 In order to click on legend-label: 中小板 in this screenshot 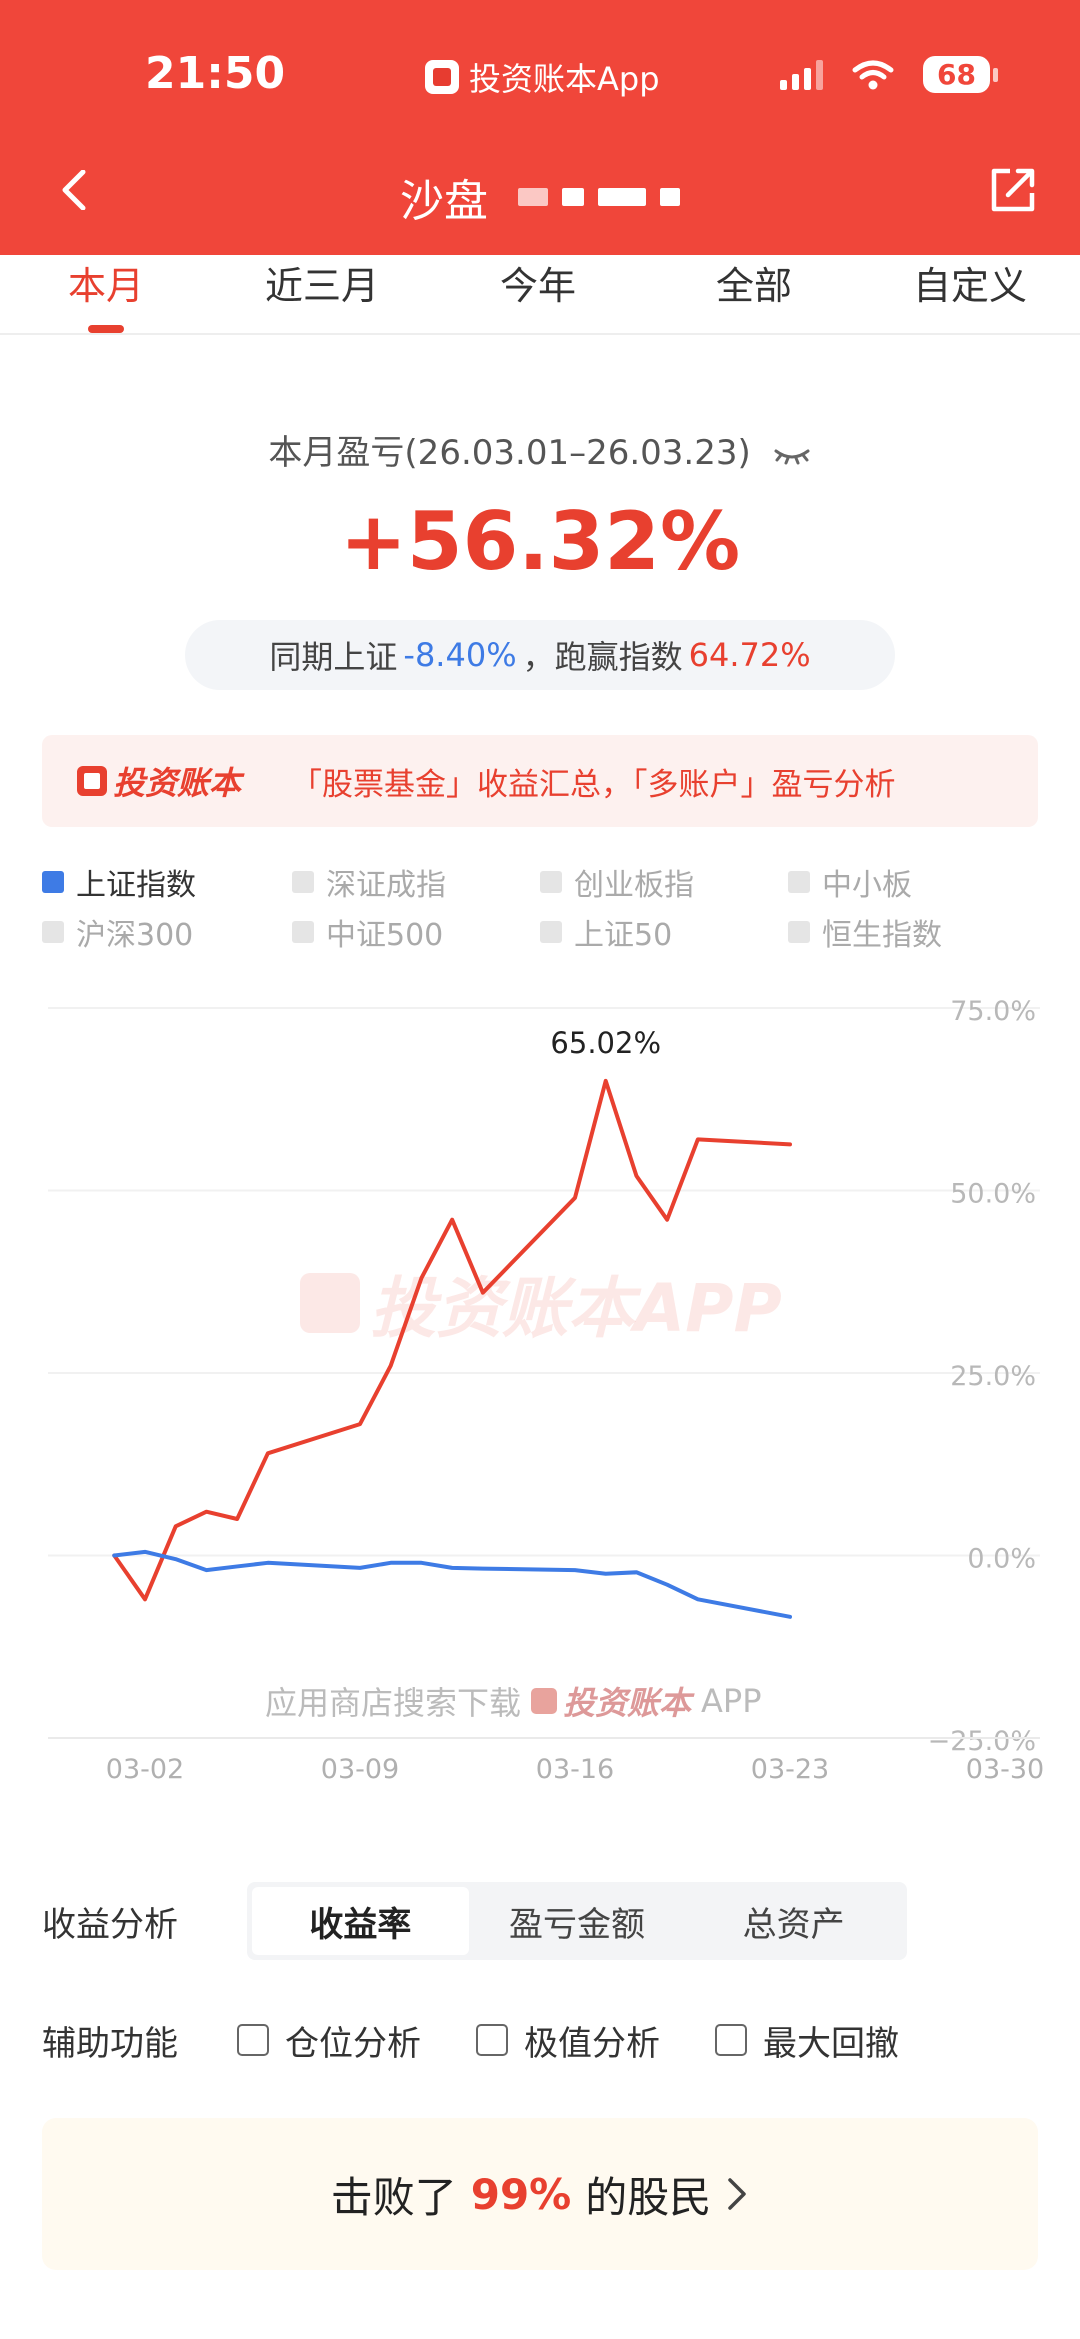, I will do `click(867, 885)`.